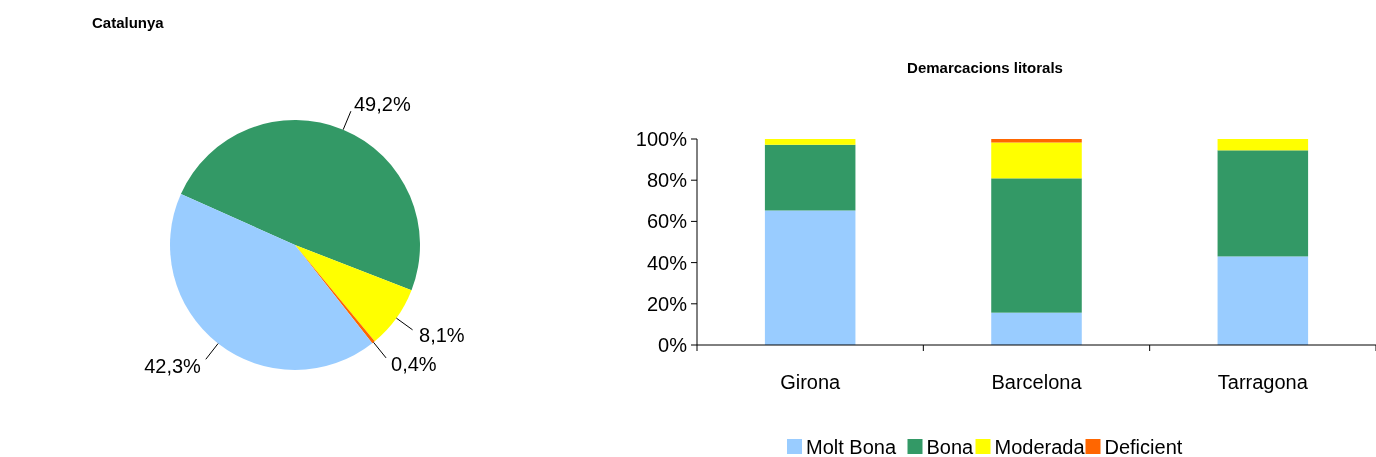 Image resolution: width=1376 pixels, height=457 pixels. I want to click on legend-label: Deficient, so click(1143, 446).